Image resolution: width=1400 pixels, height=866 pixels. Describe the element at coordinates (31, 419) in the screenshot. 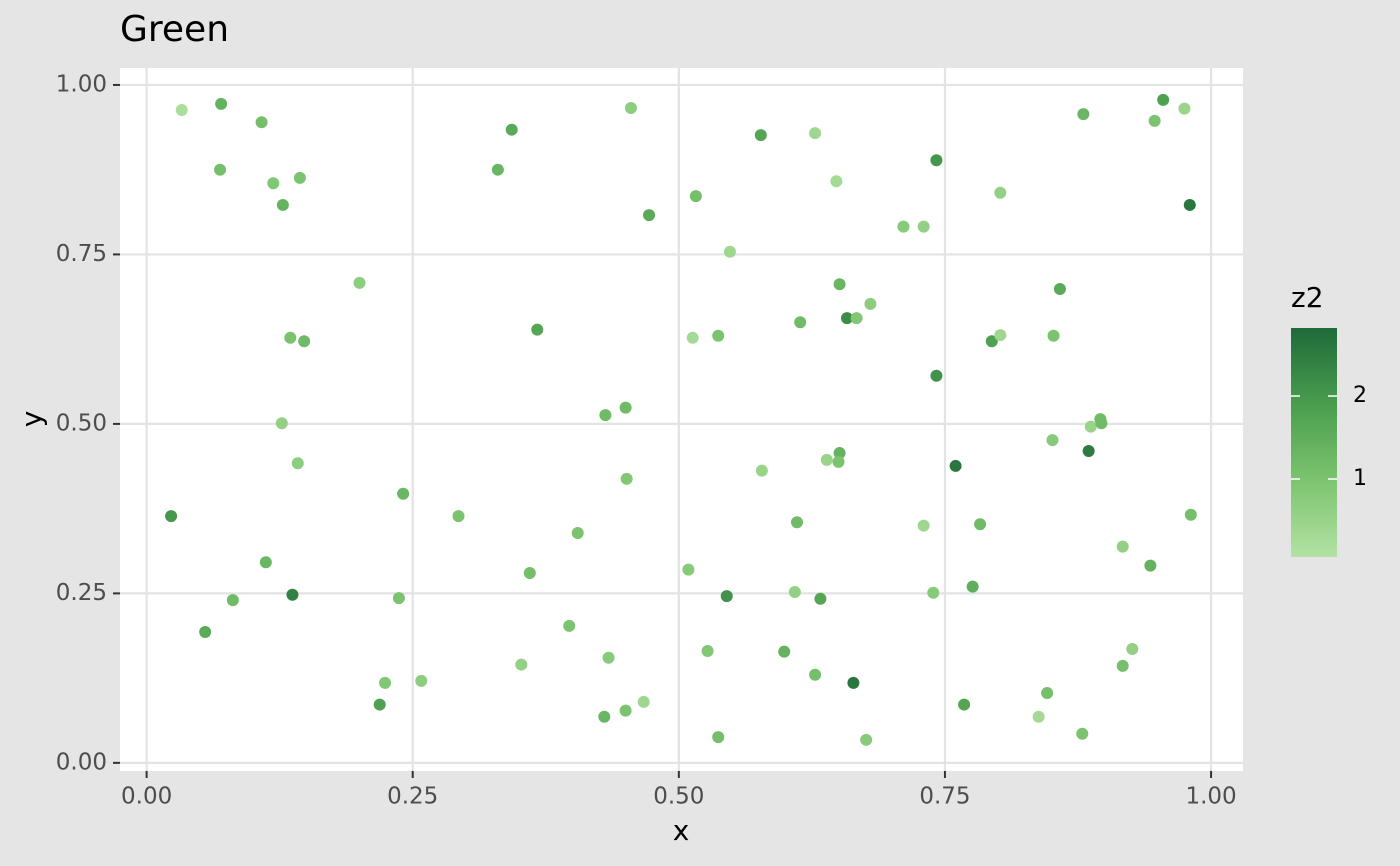

I see `y-axis-title: y` at that location.